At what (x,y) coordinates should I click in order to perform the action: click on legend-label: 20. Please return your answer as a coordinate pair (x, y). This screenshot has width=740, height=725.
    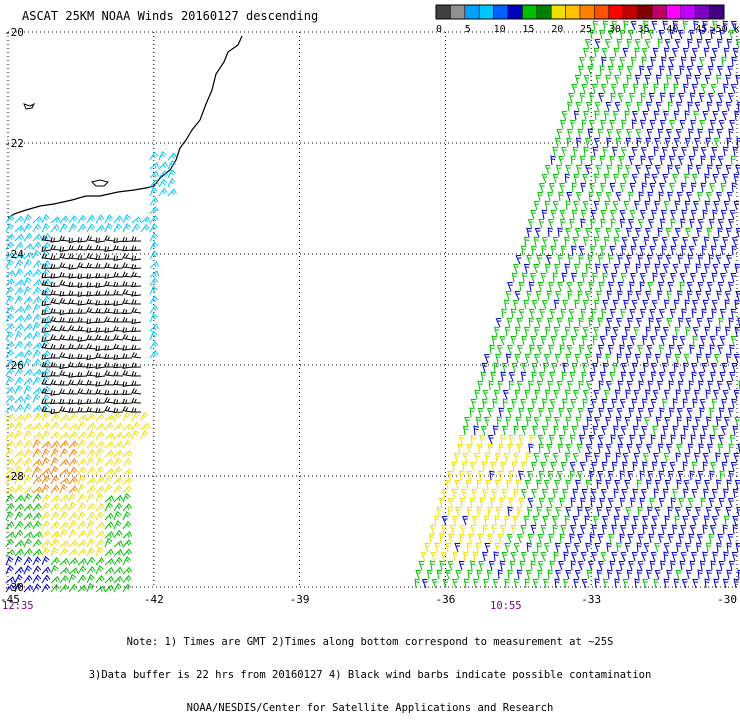
    Looking at the image, I should click on (557, 29).